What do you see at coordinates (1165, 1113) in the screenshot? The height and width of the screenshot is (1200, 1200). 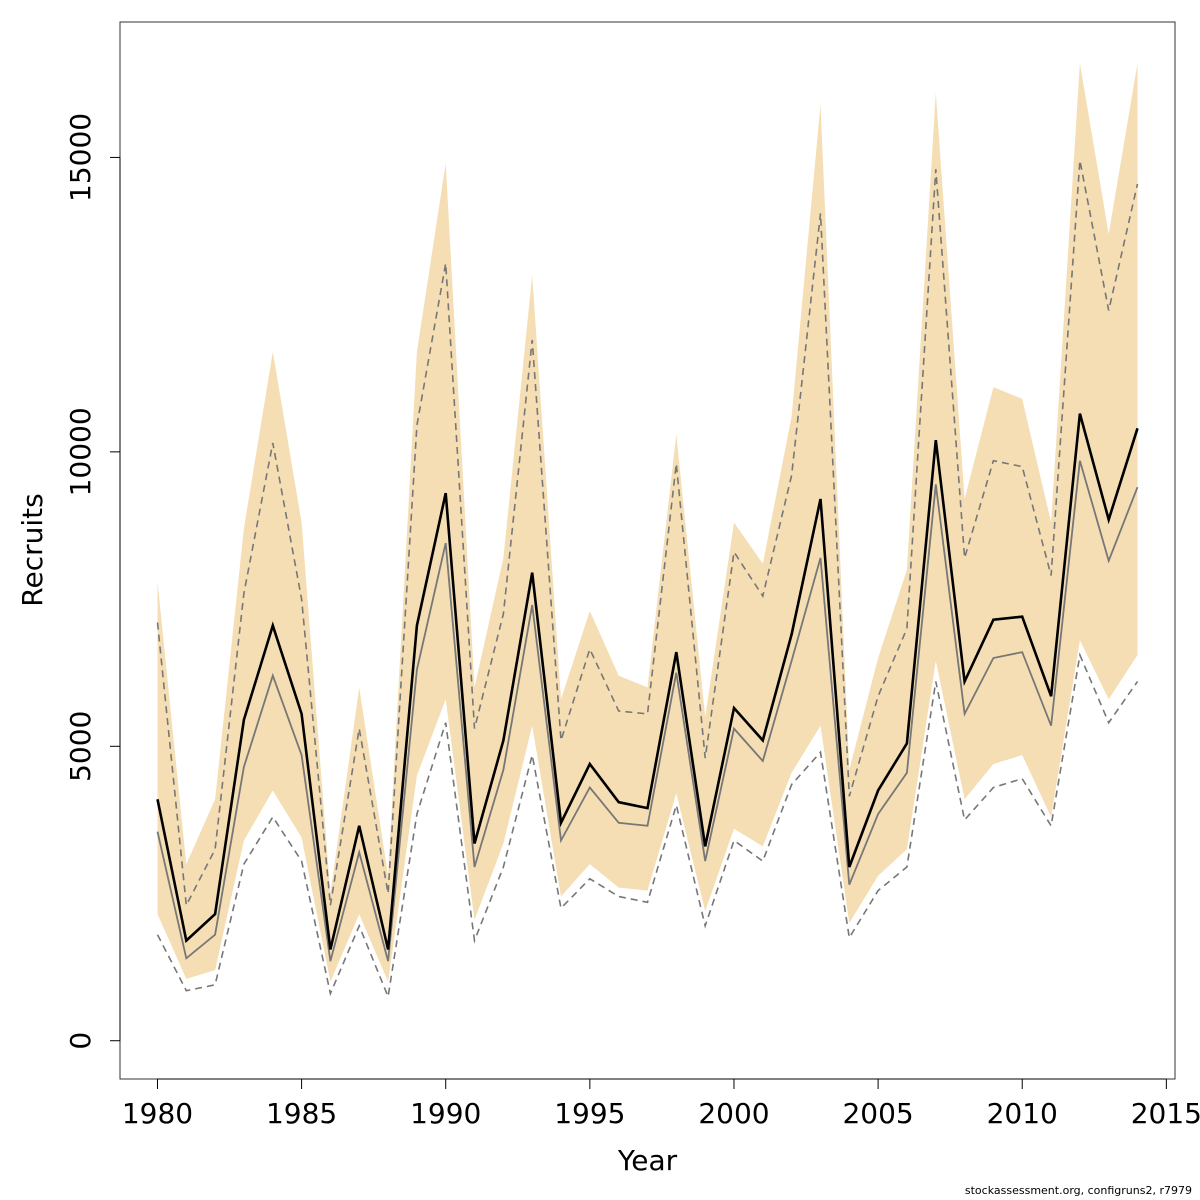 I see `x-tick-label: 2015` at bounding box center [1165, 1113].